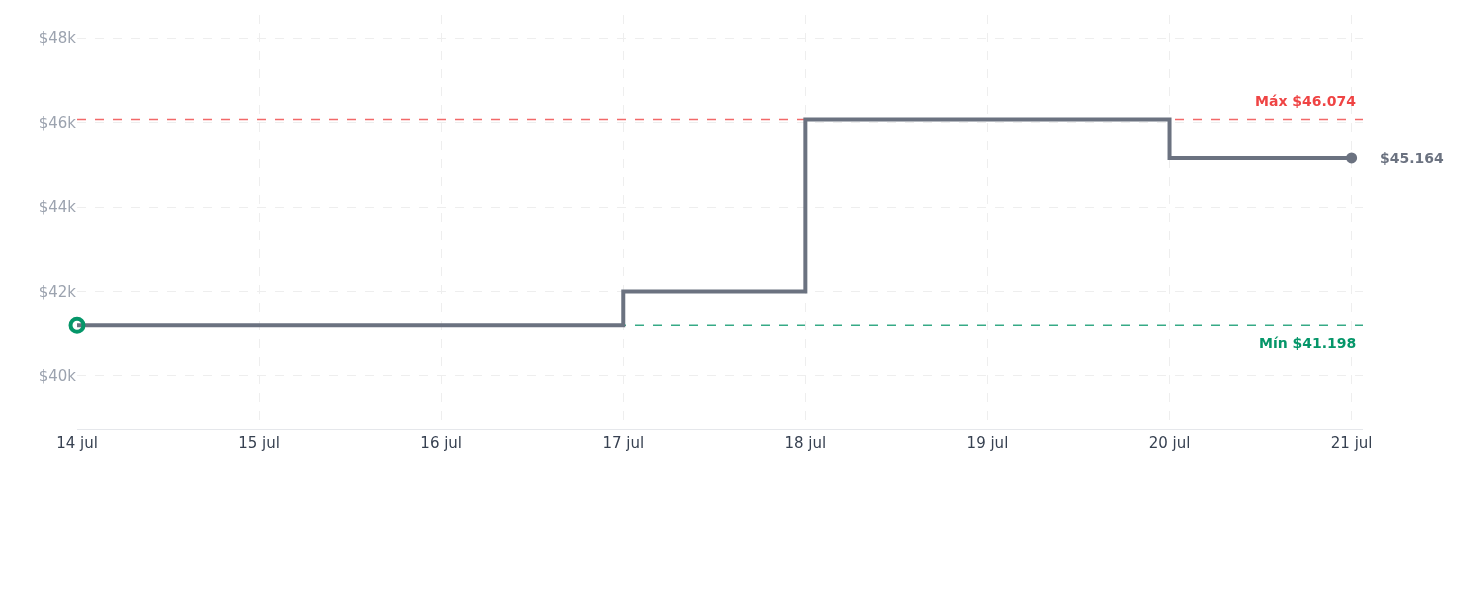  What do you see at coordinates (623, 443) in the screenshot?
I see `x-tick-label: 17 jul` at bounding box center [623, 443].